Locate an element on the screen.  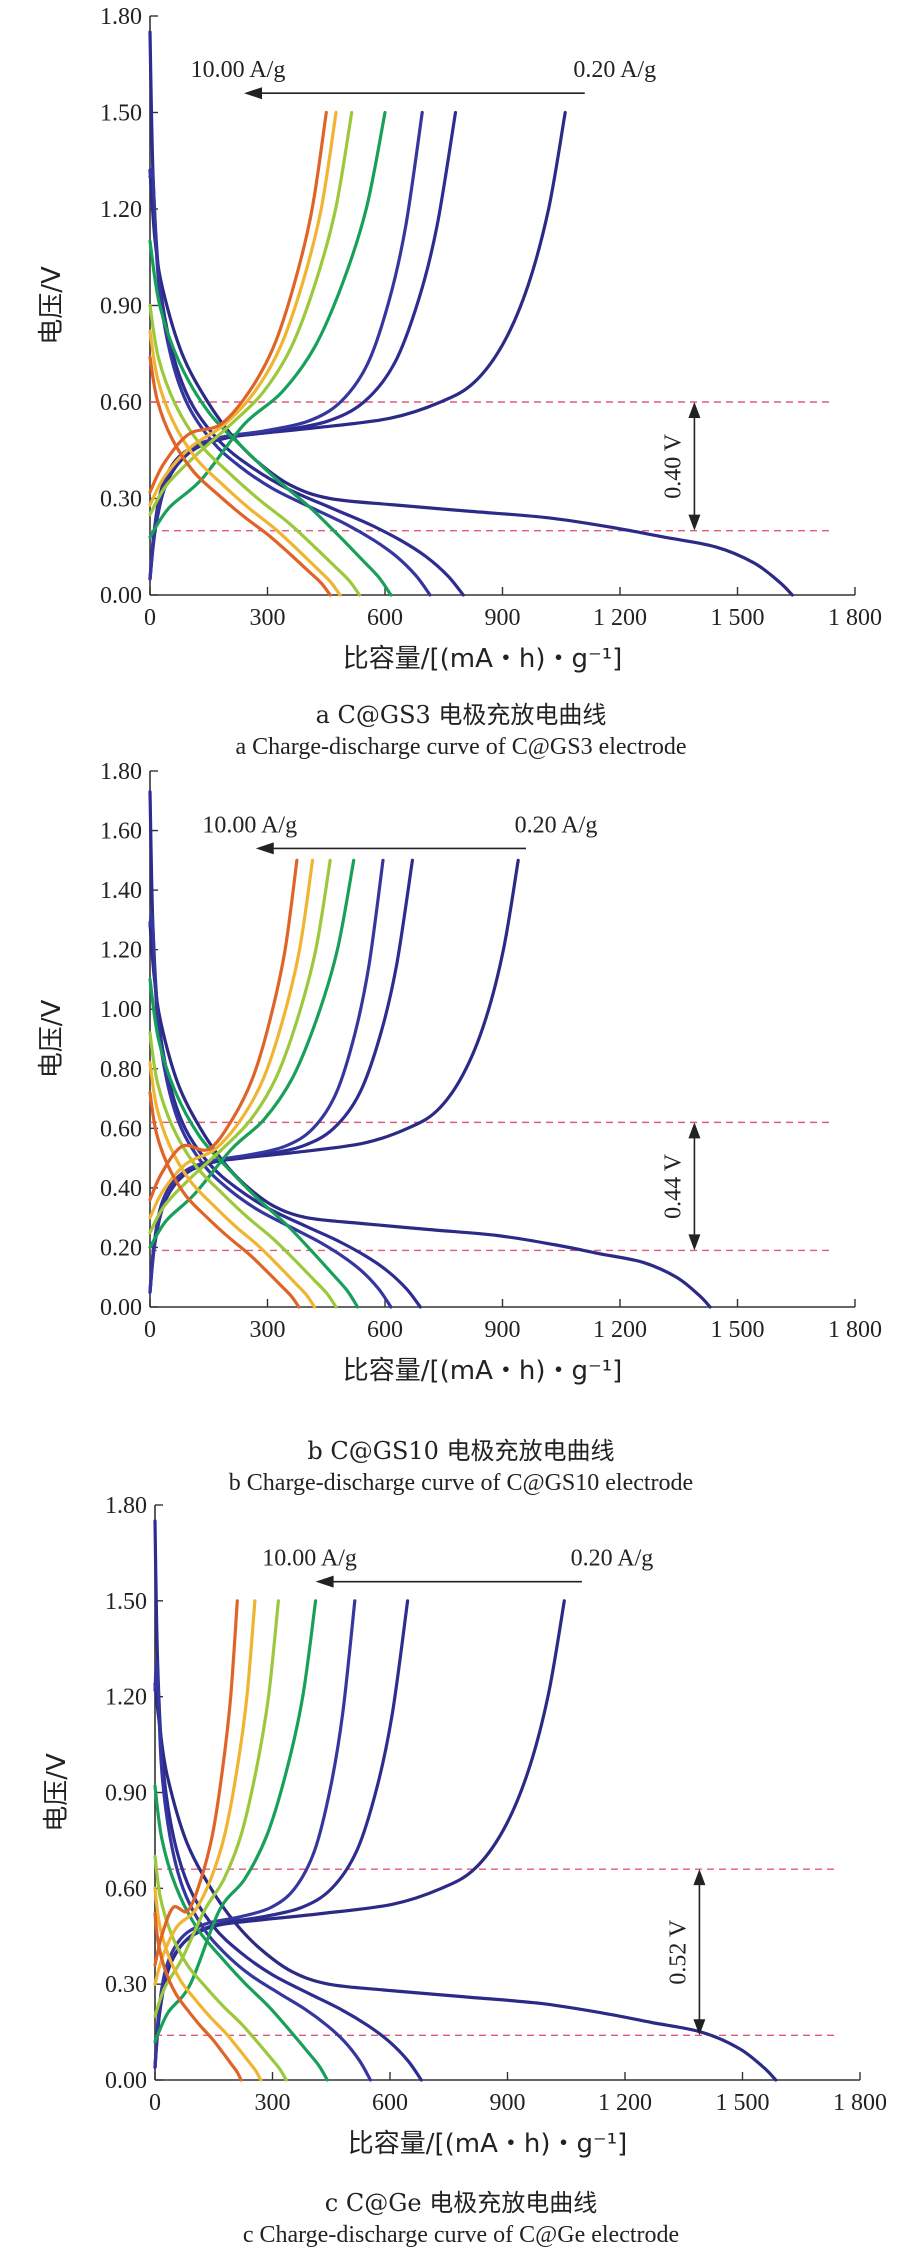
y-tick-label: 0.90 is located at coordinates (121, 307).